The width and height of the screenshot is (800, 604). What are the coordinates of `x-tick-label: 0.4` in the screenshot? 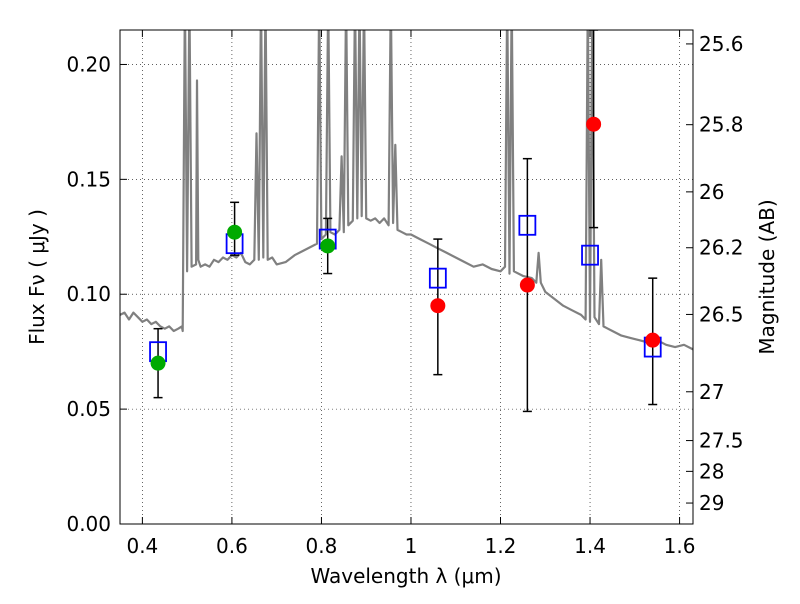 It's located at (142, 546).